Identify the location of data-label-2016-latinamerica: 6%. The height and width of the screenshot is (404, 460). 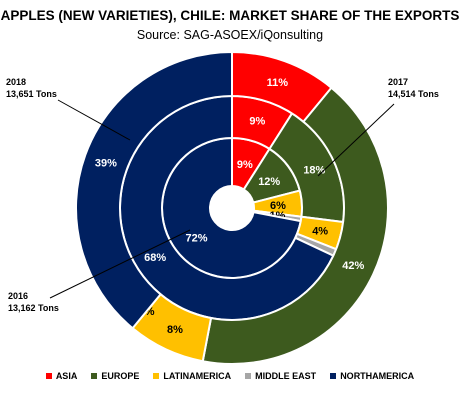
(278, 206).